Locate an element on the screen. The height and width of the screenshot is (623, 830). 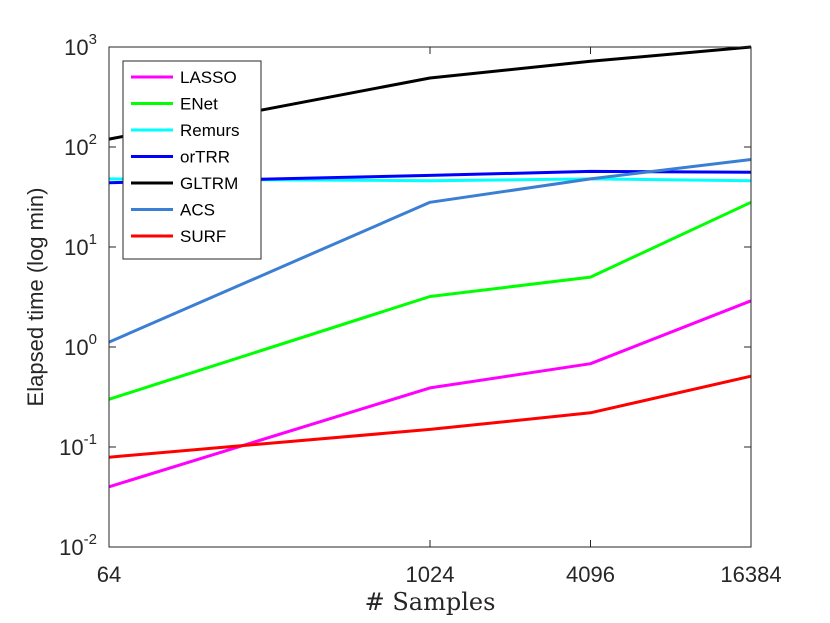
x-tick-label: 64 is located at coordinates (109, 574).